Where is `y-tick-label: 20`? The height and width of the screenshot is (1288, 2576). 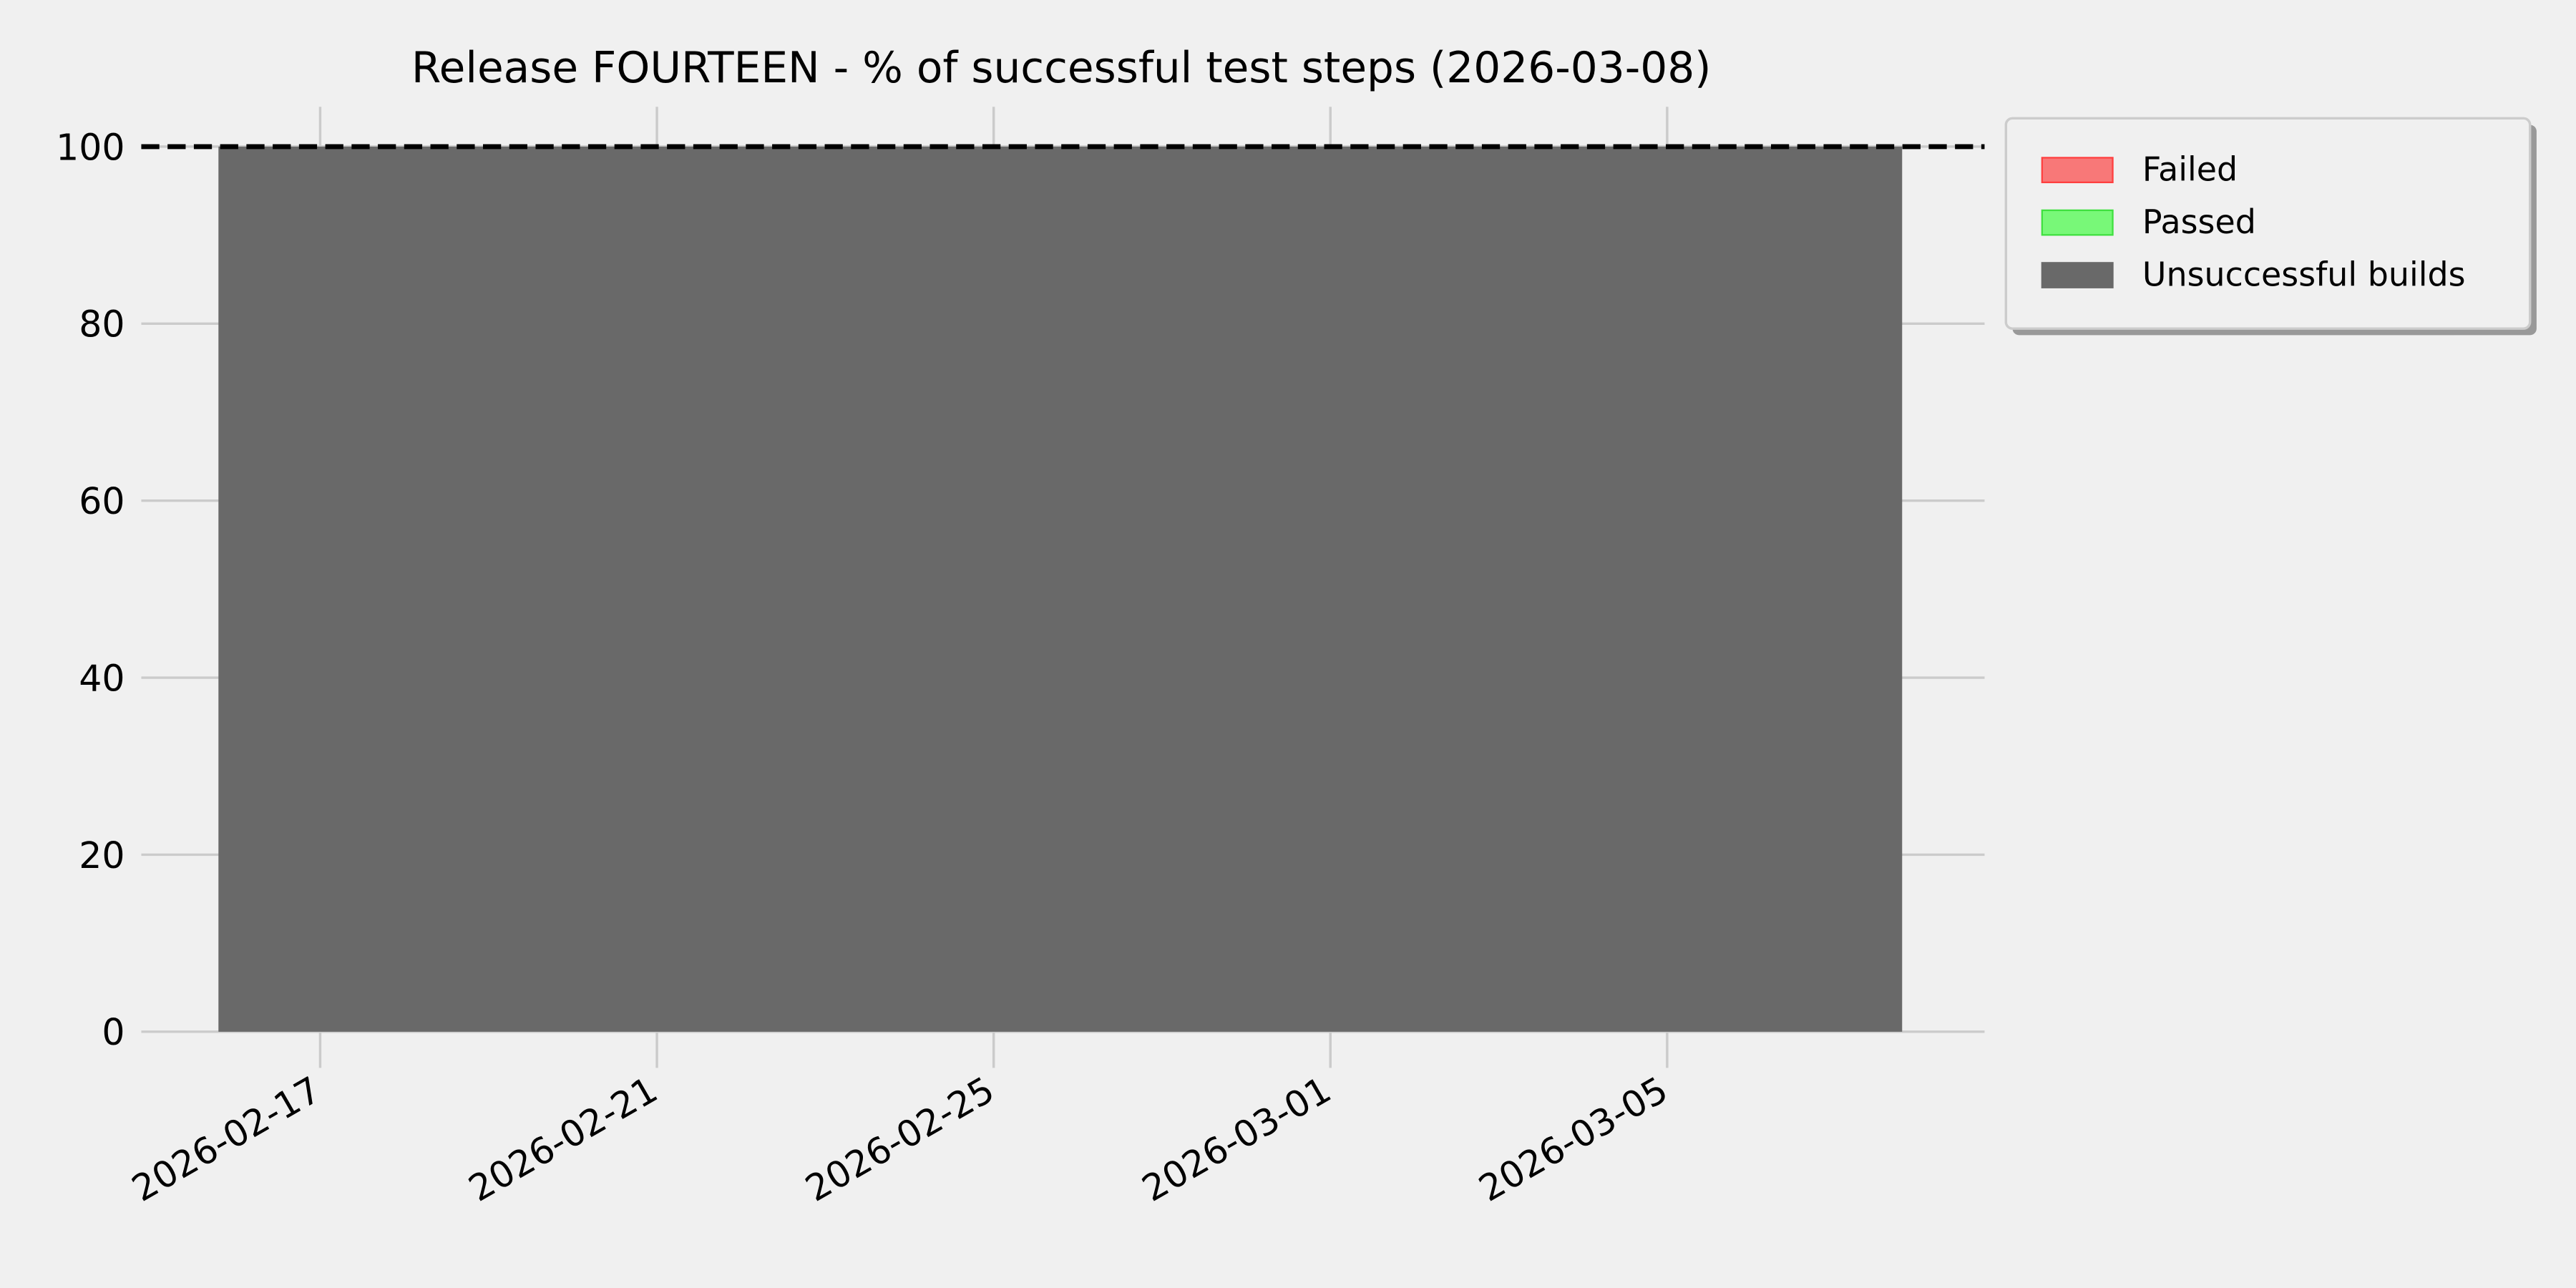
y-tick-label: 20 is located at coordinates (102, 855).